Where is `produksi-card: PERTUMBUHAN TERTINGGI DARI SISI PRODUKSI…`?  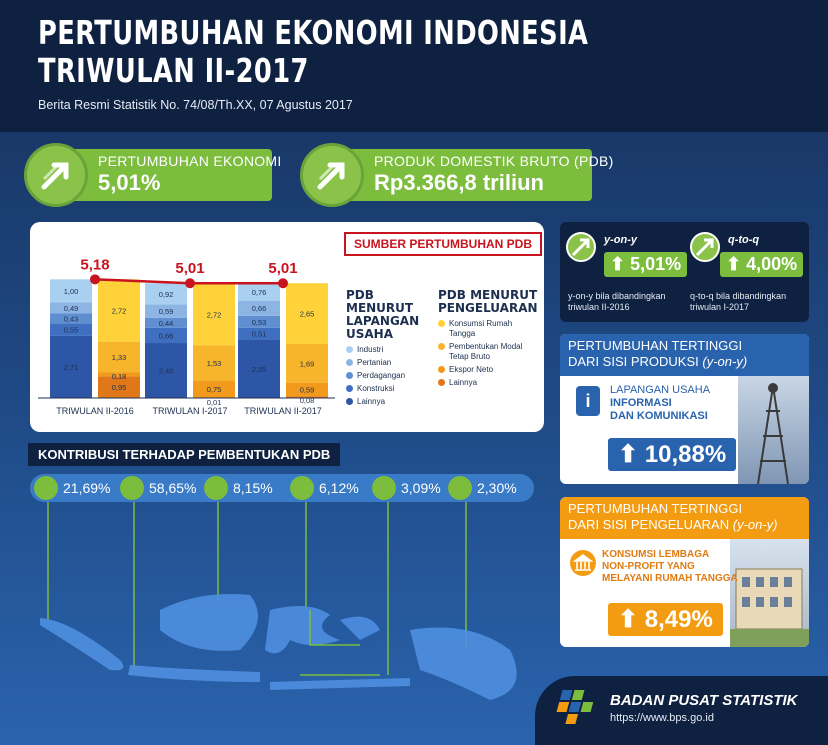
produksi-card: PERTUMBUHAN TERTINGGI DARI SISI PRODUKSI… is located at coordinates (684, 409).